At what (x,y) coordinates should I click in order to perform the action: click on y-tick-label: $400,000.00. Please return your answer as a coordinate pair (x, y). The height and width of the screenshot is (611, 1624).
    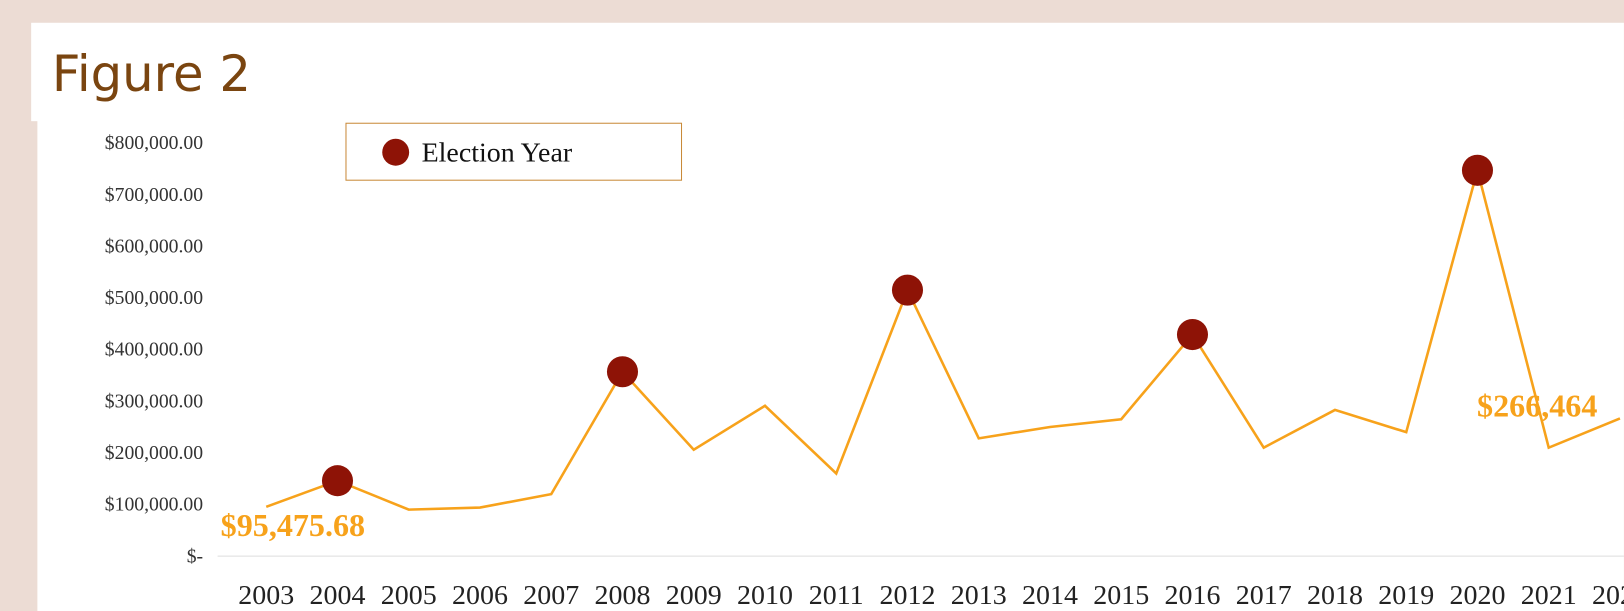
    Looking at the image, I should click on (154, 350).